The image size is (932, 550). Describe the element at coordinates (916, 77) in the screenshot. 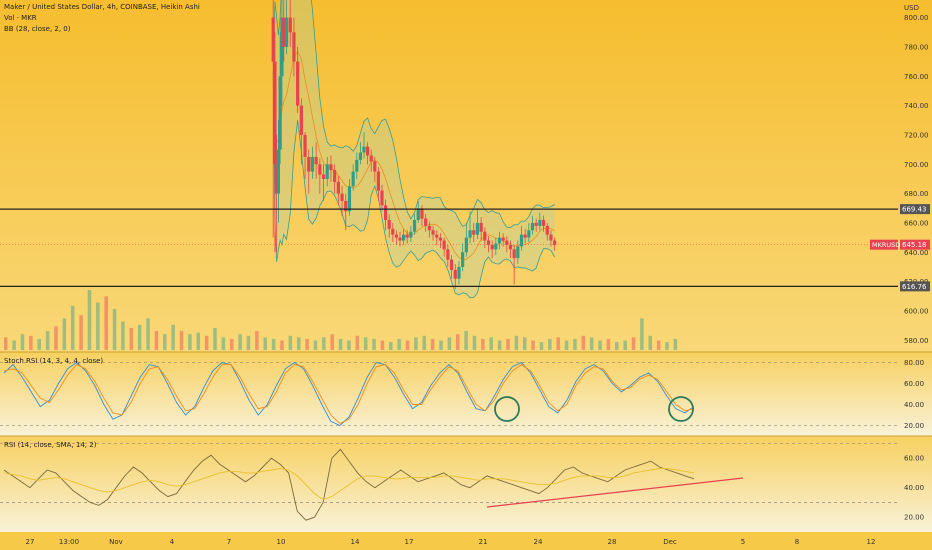

I see `price-tick-label: 760.00` at that location.